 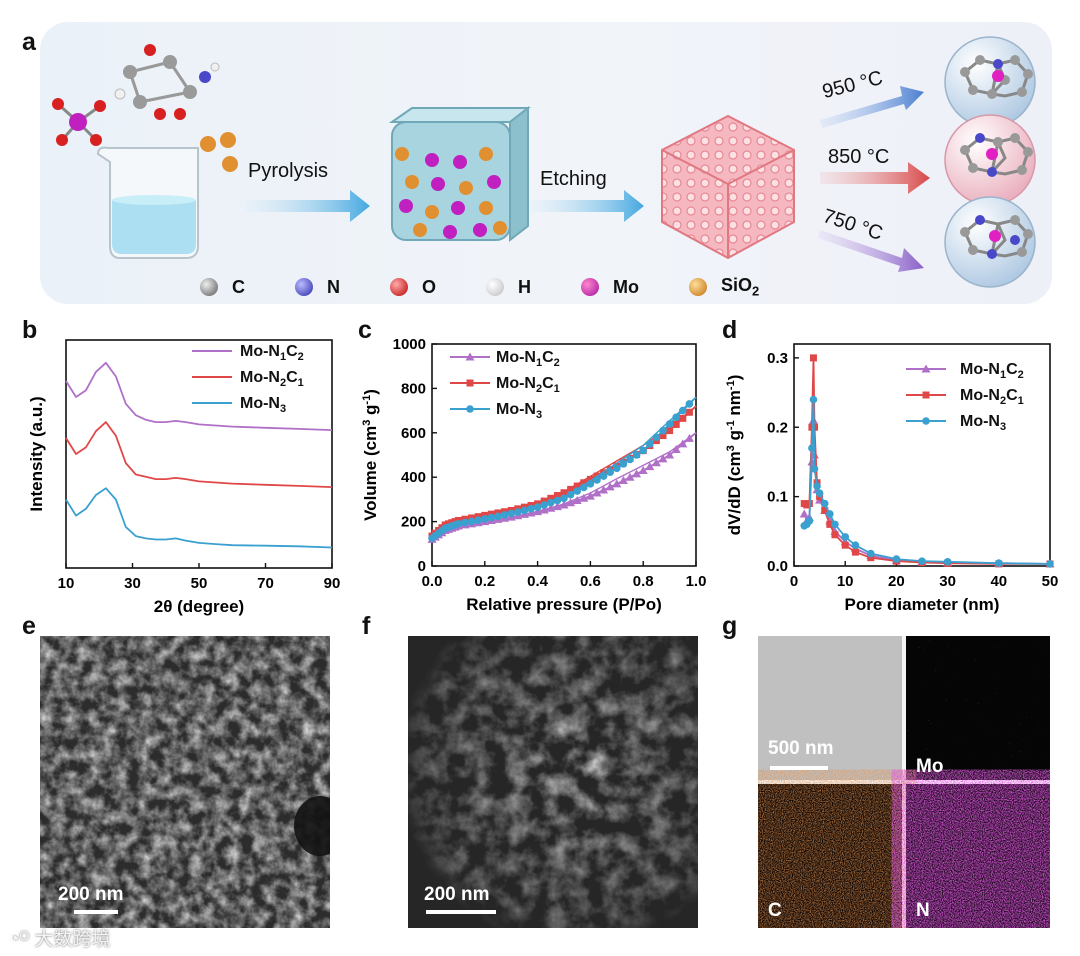 I want to click on sem-texture, so click(x=185, y=782).